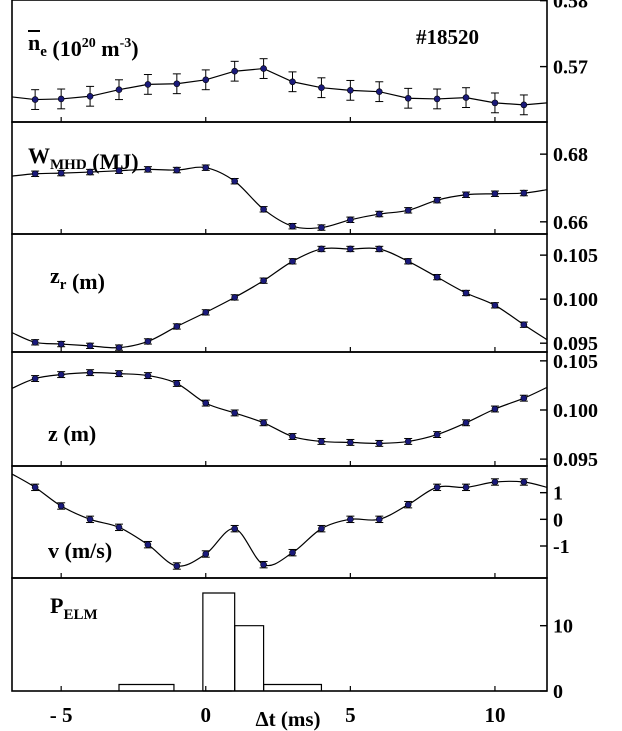  I want to click on ytick-label-ne: 0.58, so click(570, 6).